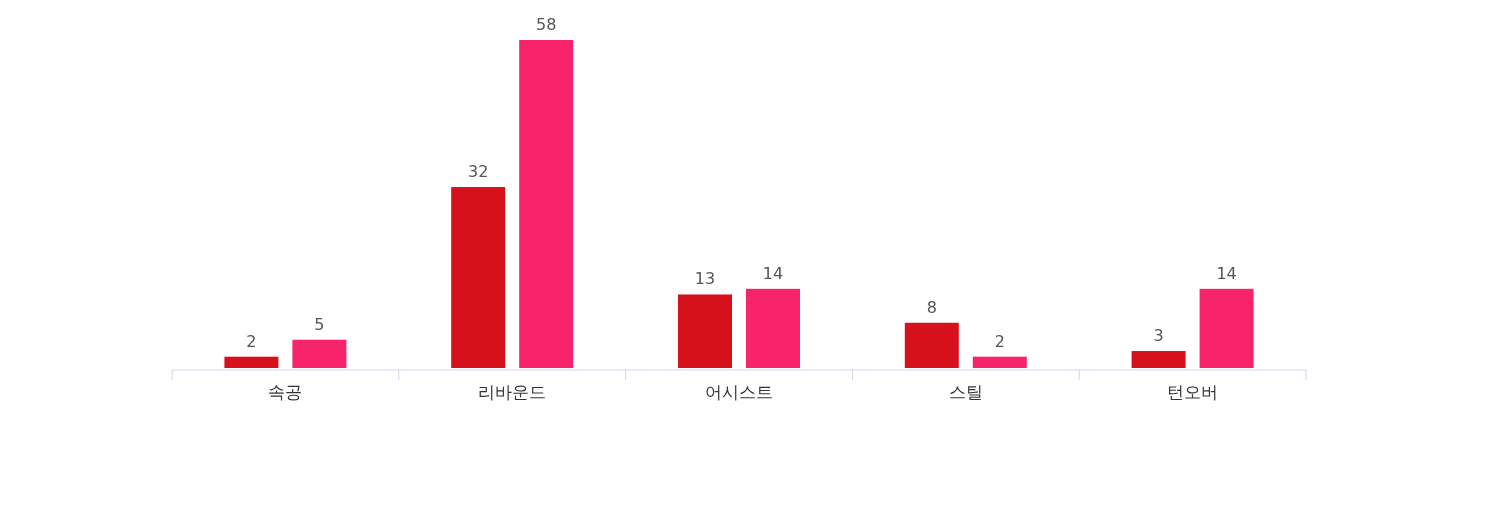 This screenshot has height=529, width=1493. What do you see at coordinates (1158, 336) in the screenshot?
I see `data-label: 3` at bounding box center [1158, 336].